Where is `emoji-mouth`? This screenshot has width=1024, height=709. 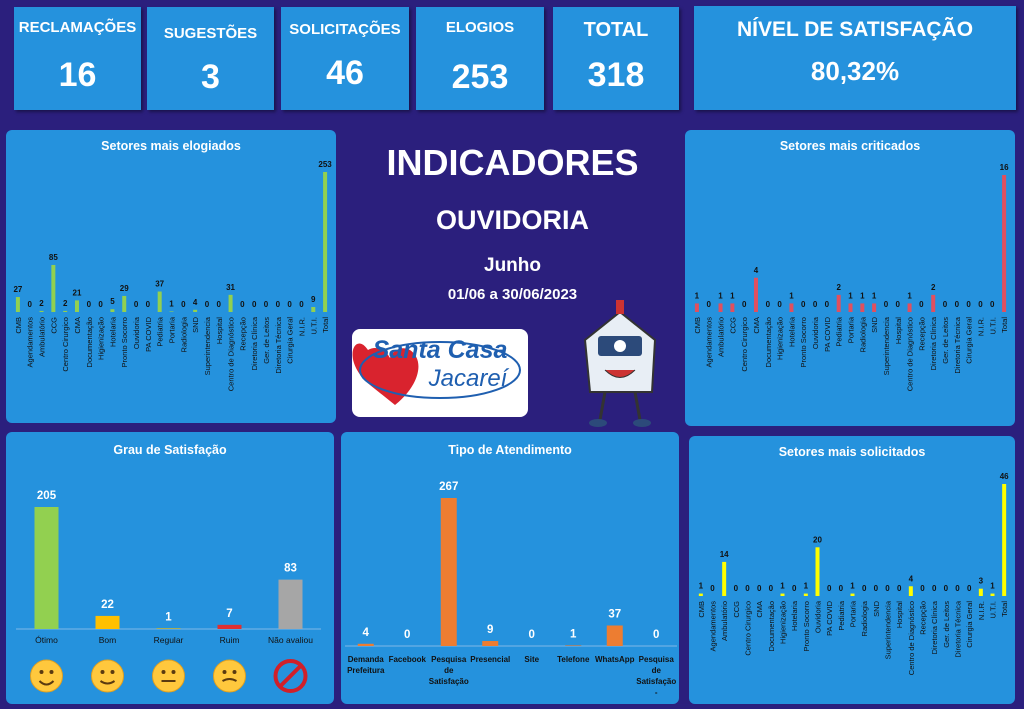 emoji-mouth is located at coordinates (229, 680).